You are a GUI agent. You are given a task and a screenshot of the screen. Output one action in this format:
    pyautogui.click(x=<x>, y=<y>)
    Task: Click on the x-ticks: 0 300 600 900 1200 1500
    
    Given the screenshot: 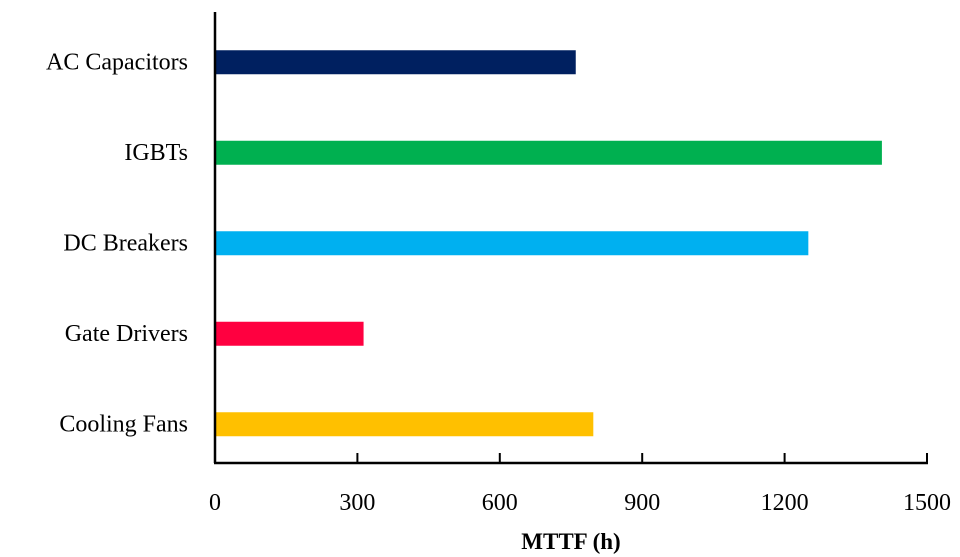 What is the action you would take?
    pyautogui.click(x=580, y=484)
    